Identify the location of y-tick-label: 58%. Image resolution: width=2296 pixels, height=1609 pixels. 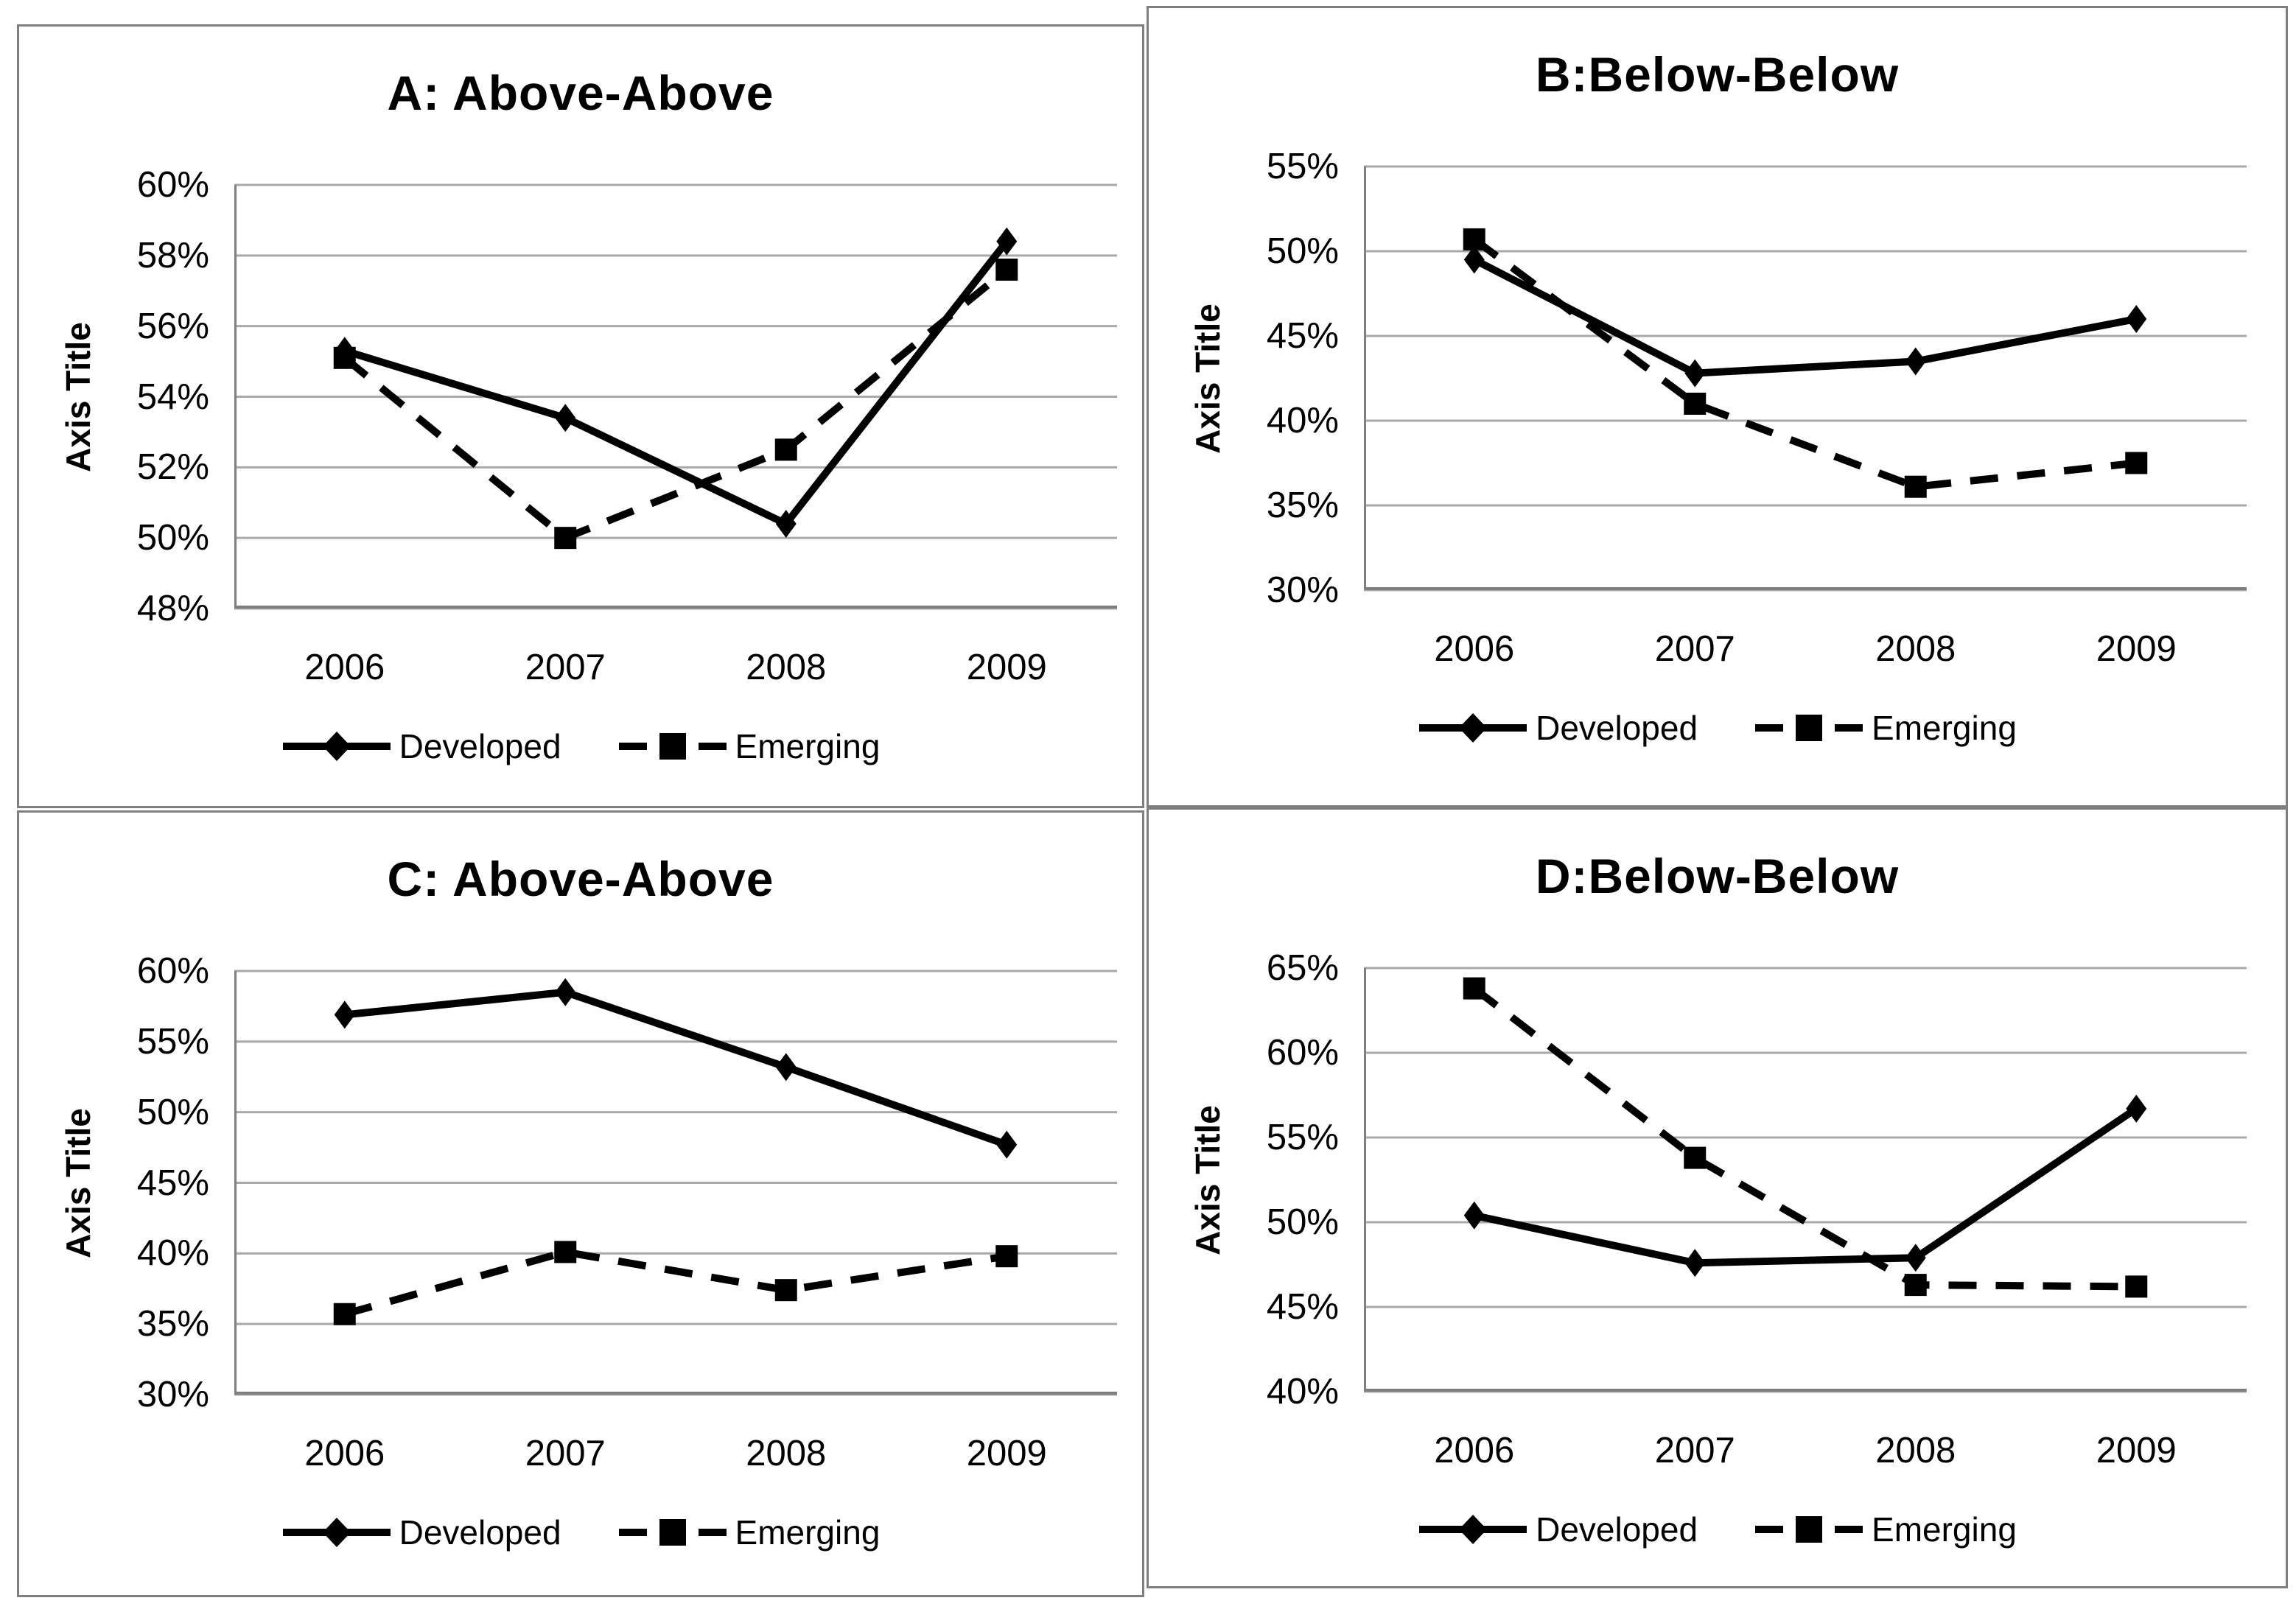
(172, 256).